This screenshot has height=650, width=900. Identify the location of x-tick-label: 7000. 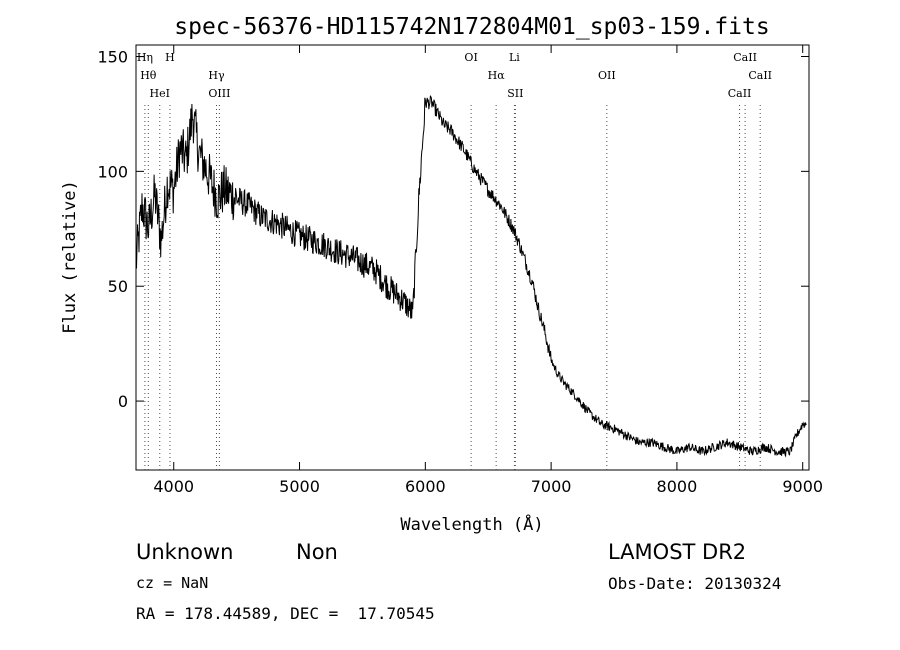
(551, 486).